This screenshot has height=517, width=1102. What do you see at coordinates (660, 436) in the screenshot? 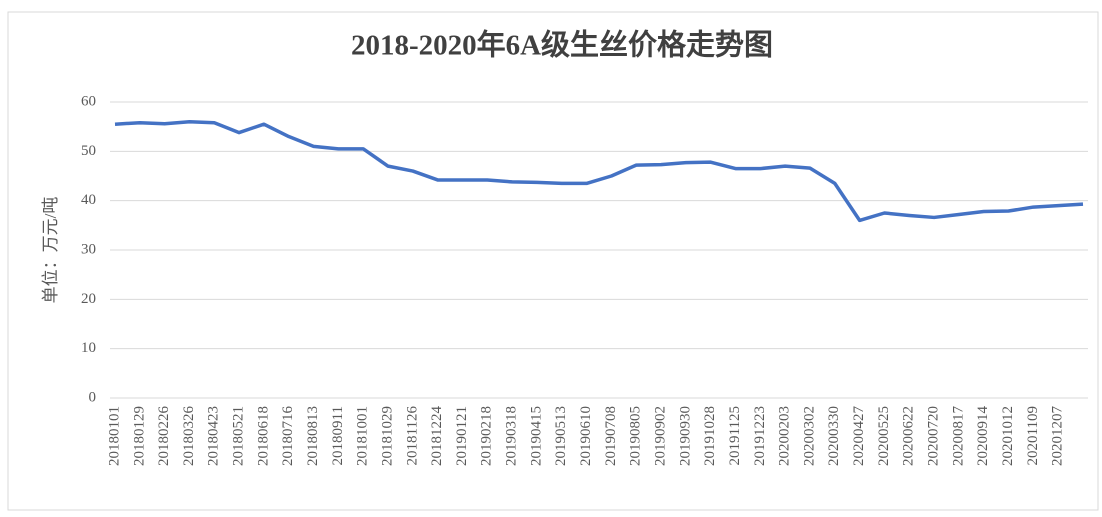
I see `x-tick-label: 20190902` at bounding box center [660, 436].